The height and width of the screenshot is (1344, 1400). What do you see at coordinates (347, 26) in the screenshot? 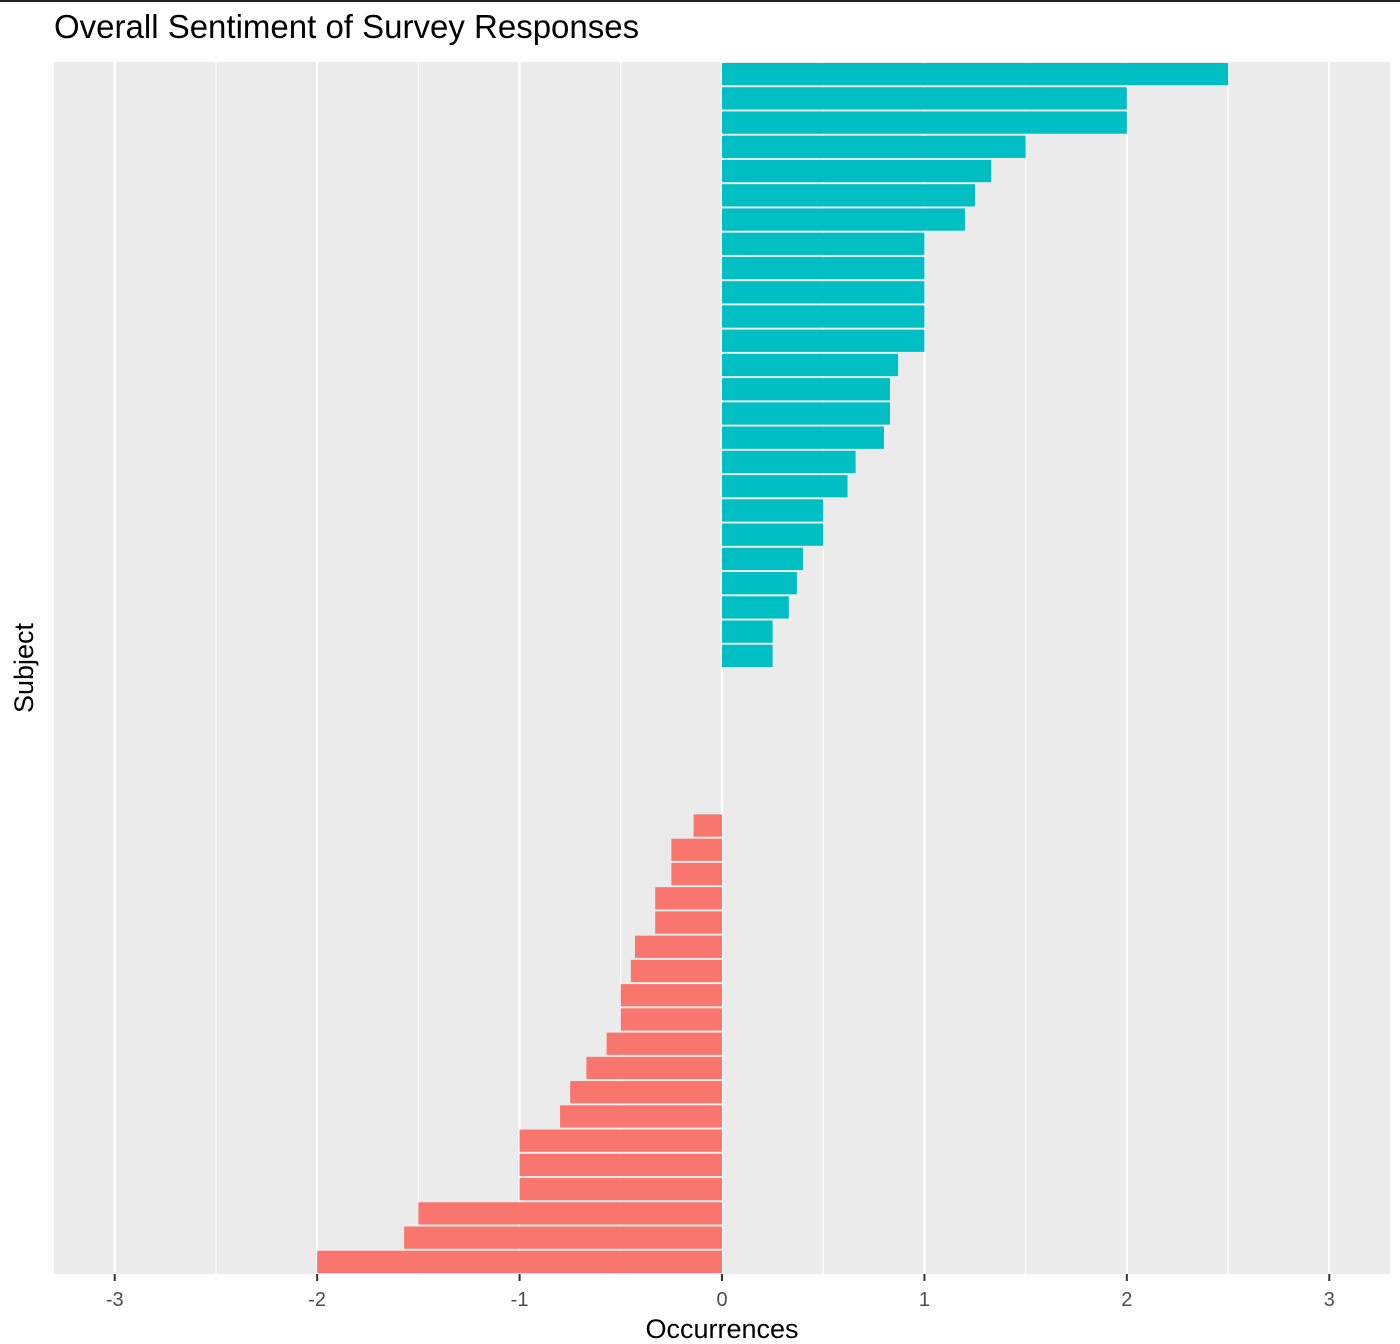
I see `chart-title: Overall Sentiment of Survey Responses` at bounding box center [347, 26].